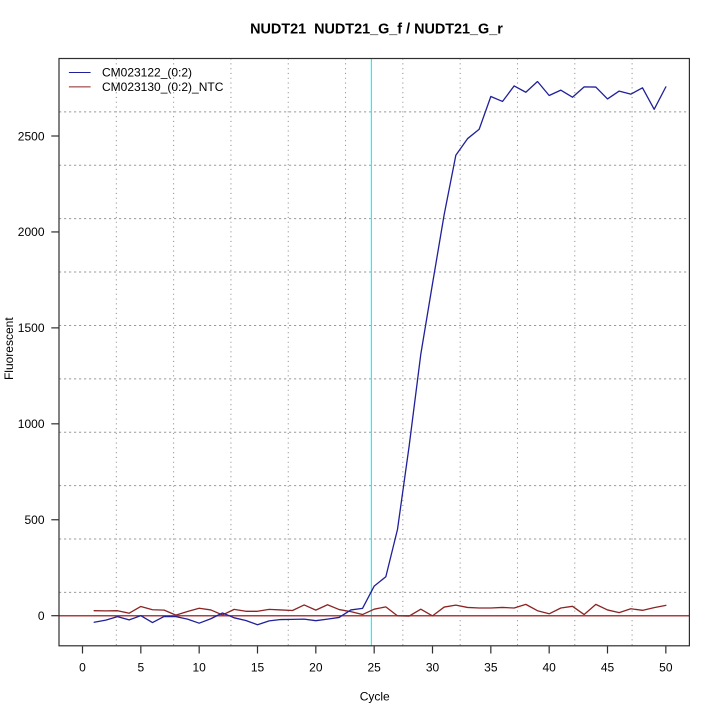  Describe the element at coordinates (491, 668) in the screenshot. I see `svg-text: 35` at that location.